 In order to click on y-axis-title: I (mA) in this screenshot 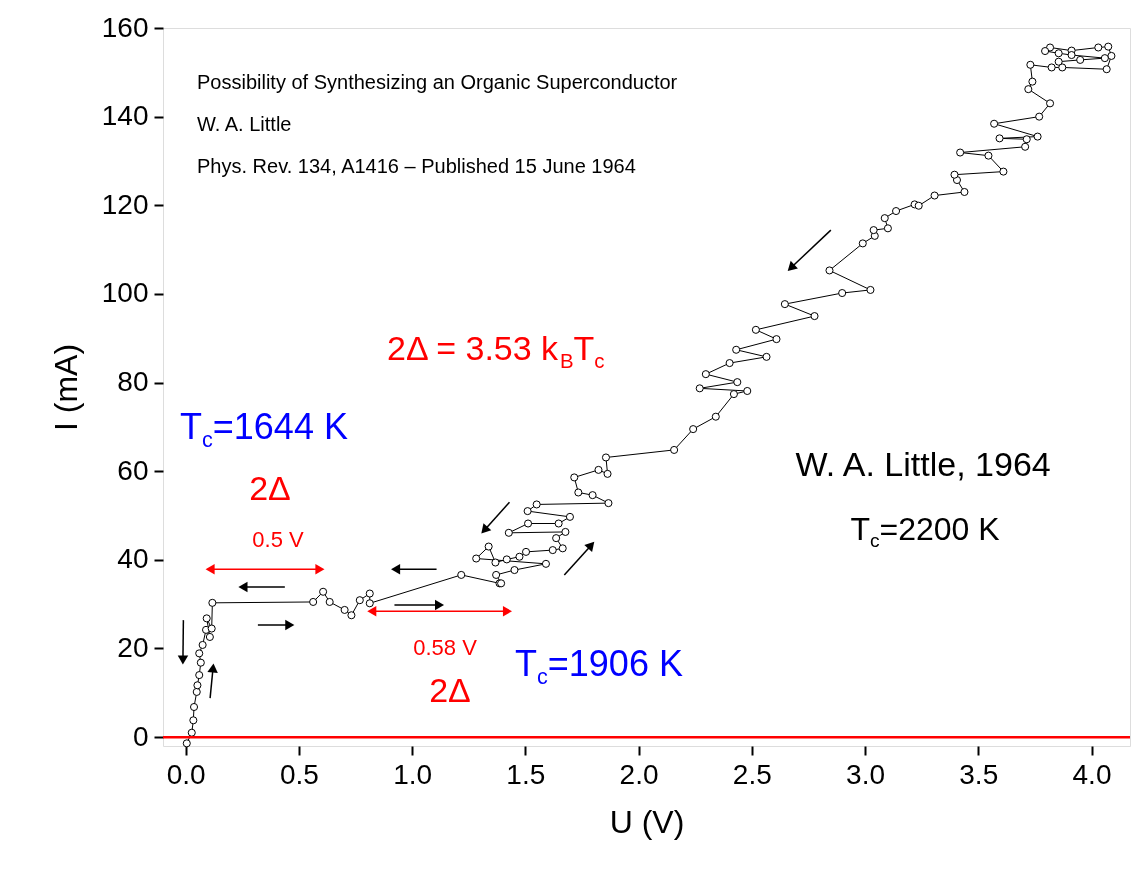, I will do `click(65, 387)`.